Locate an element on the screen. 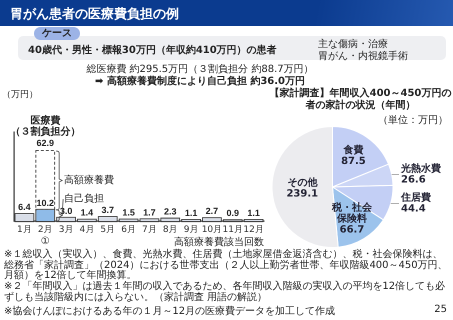 This screenshot has width=453, height=320. x-tick-label: 2月 is located at coordinates (45, 229).